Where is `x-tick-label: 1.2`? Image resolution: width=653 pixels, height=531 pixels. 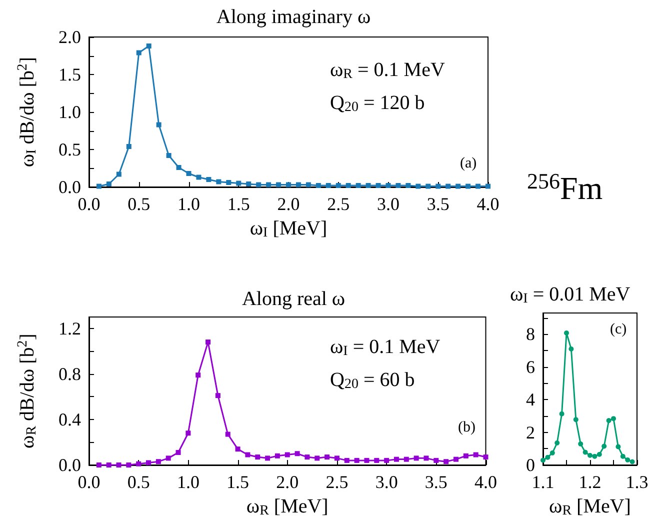
x-tick-label: 1.2 is located at coordinates (590, 482).